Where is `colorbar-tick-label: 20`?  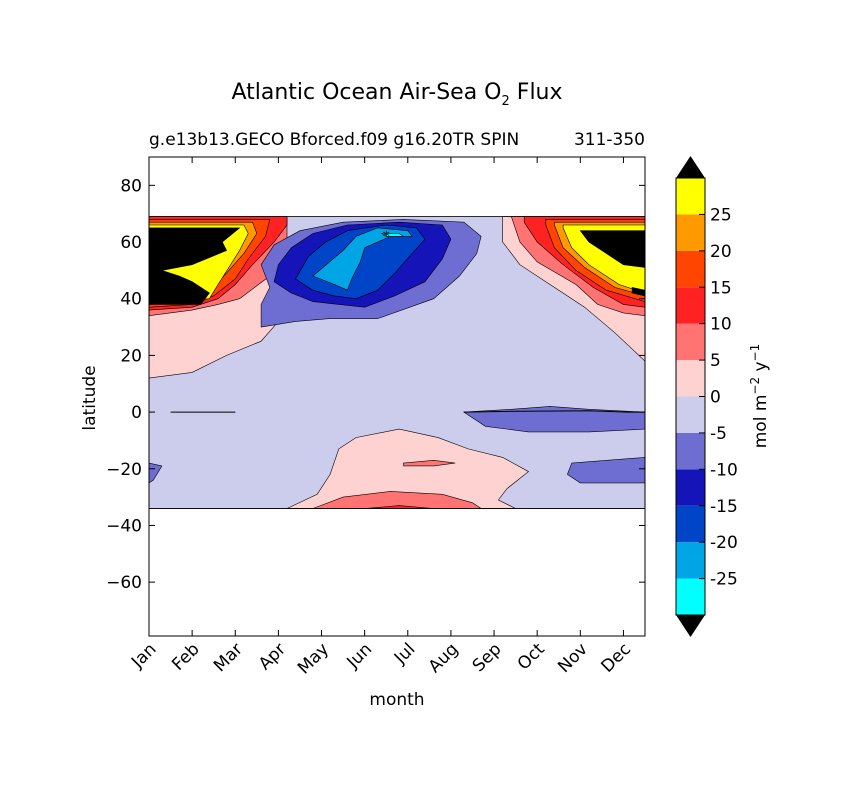
colorbar-tick-label: 20 is located at coordinates (721, 252).